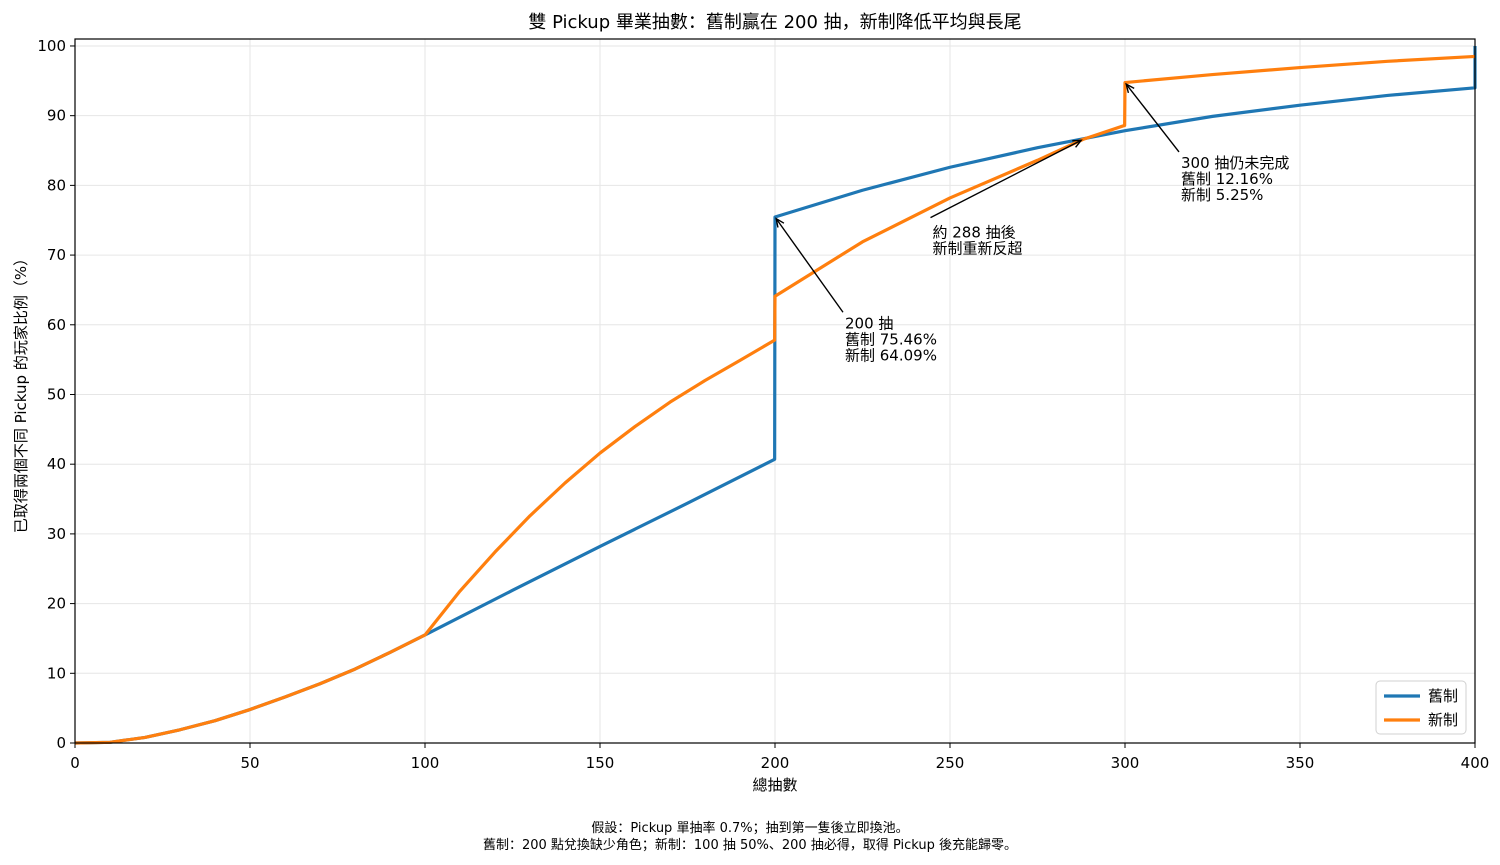 Image resolution: width=1500 pixels, height=865 pixels. I want to click on y-tick-label: 90, so click(56, 116).